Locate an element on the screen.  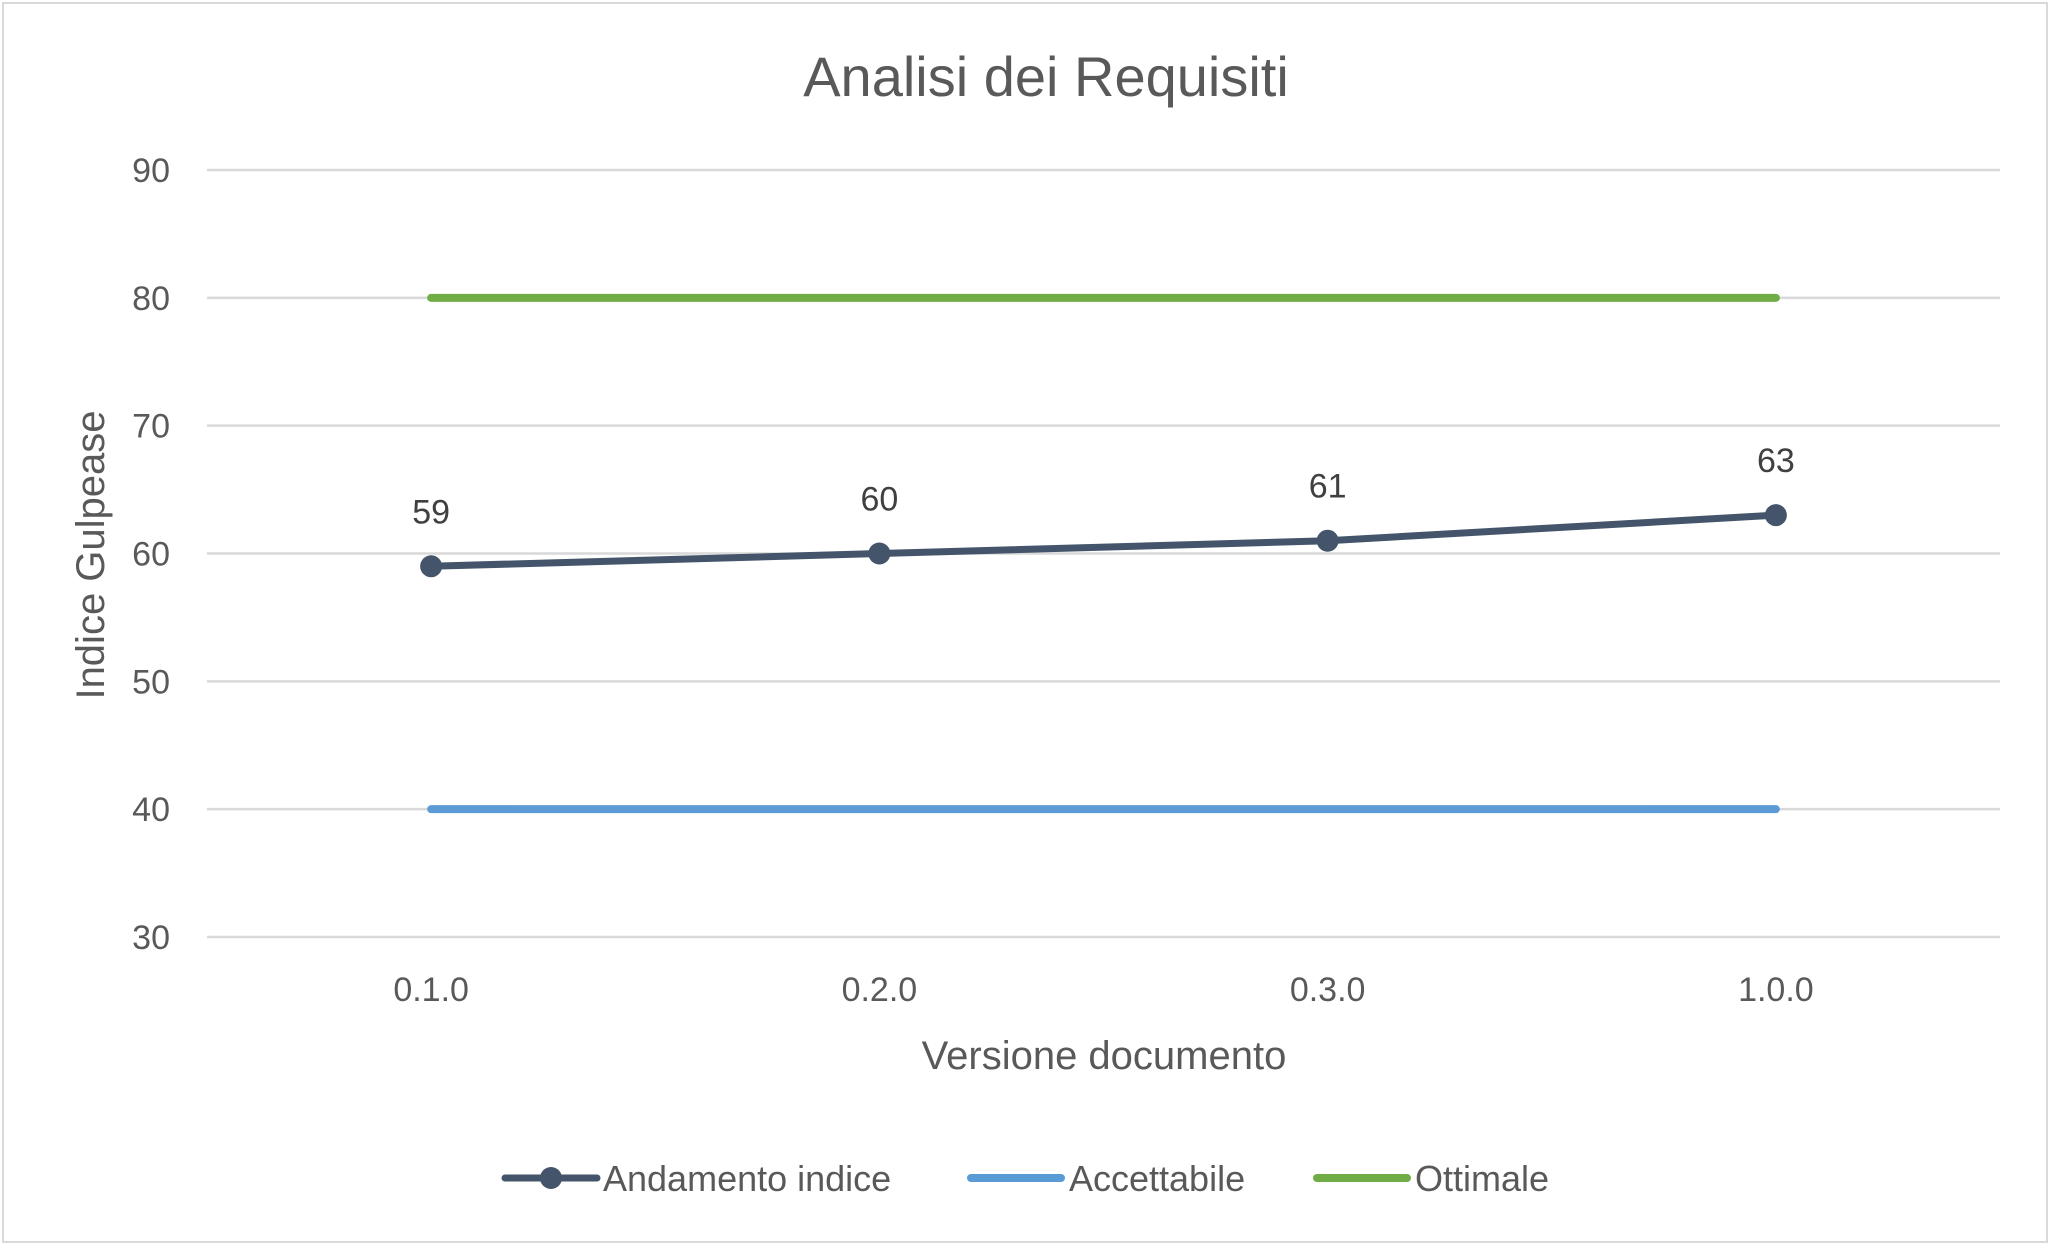
y-axis-title: Indice Gulpease is located at coordinates (91, 554).